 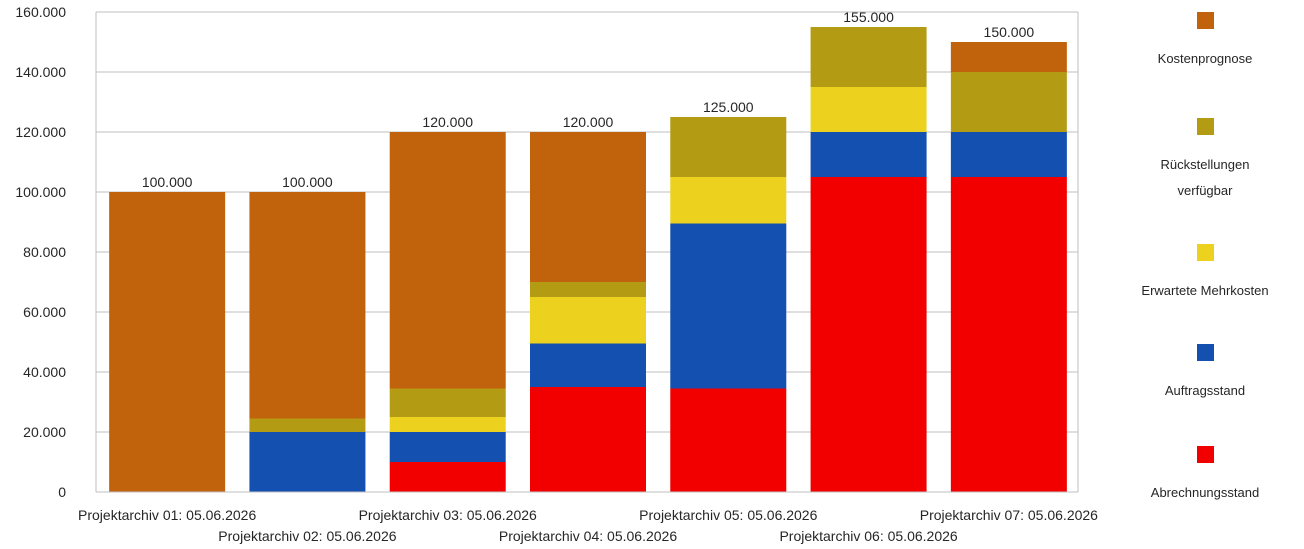 I want to click on total-label: 125.000, so click(x=728, y=107).